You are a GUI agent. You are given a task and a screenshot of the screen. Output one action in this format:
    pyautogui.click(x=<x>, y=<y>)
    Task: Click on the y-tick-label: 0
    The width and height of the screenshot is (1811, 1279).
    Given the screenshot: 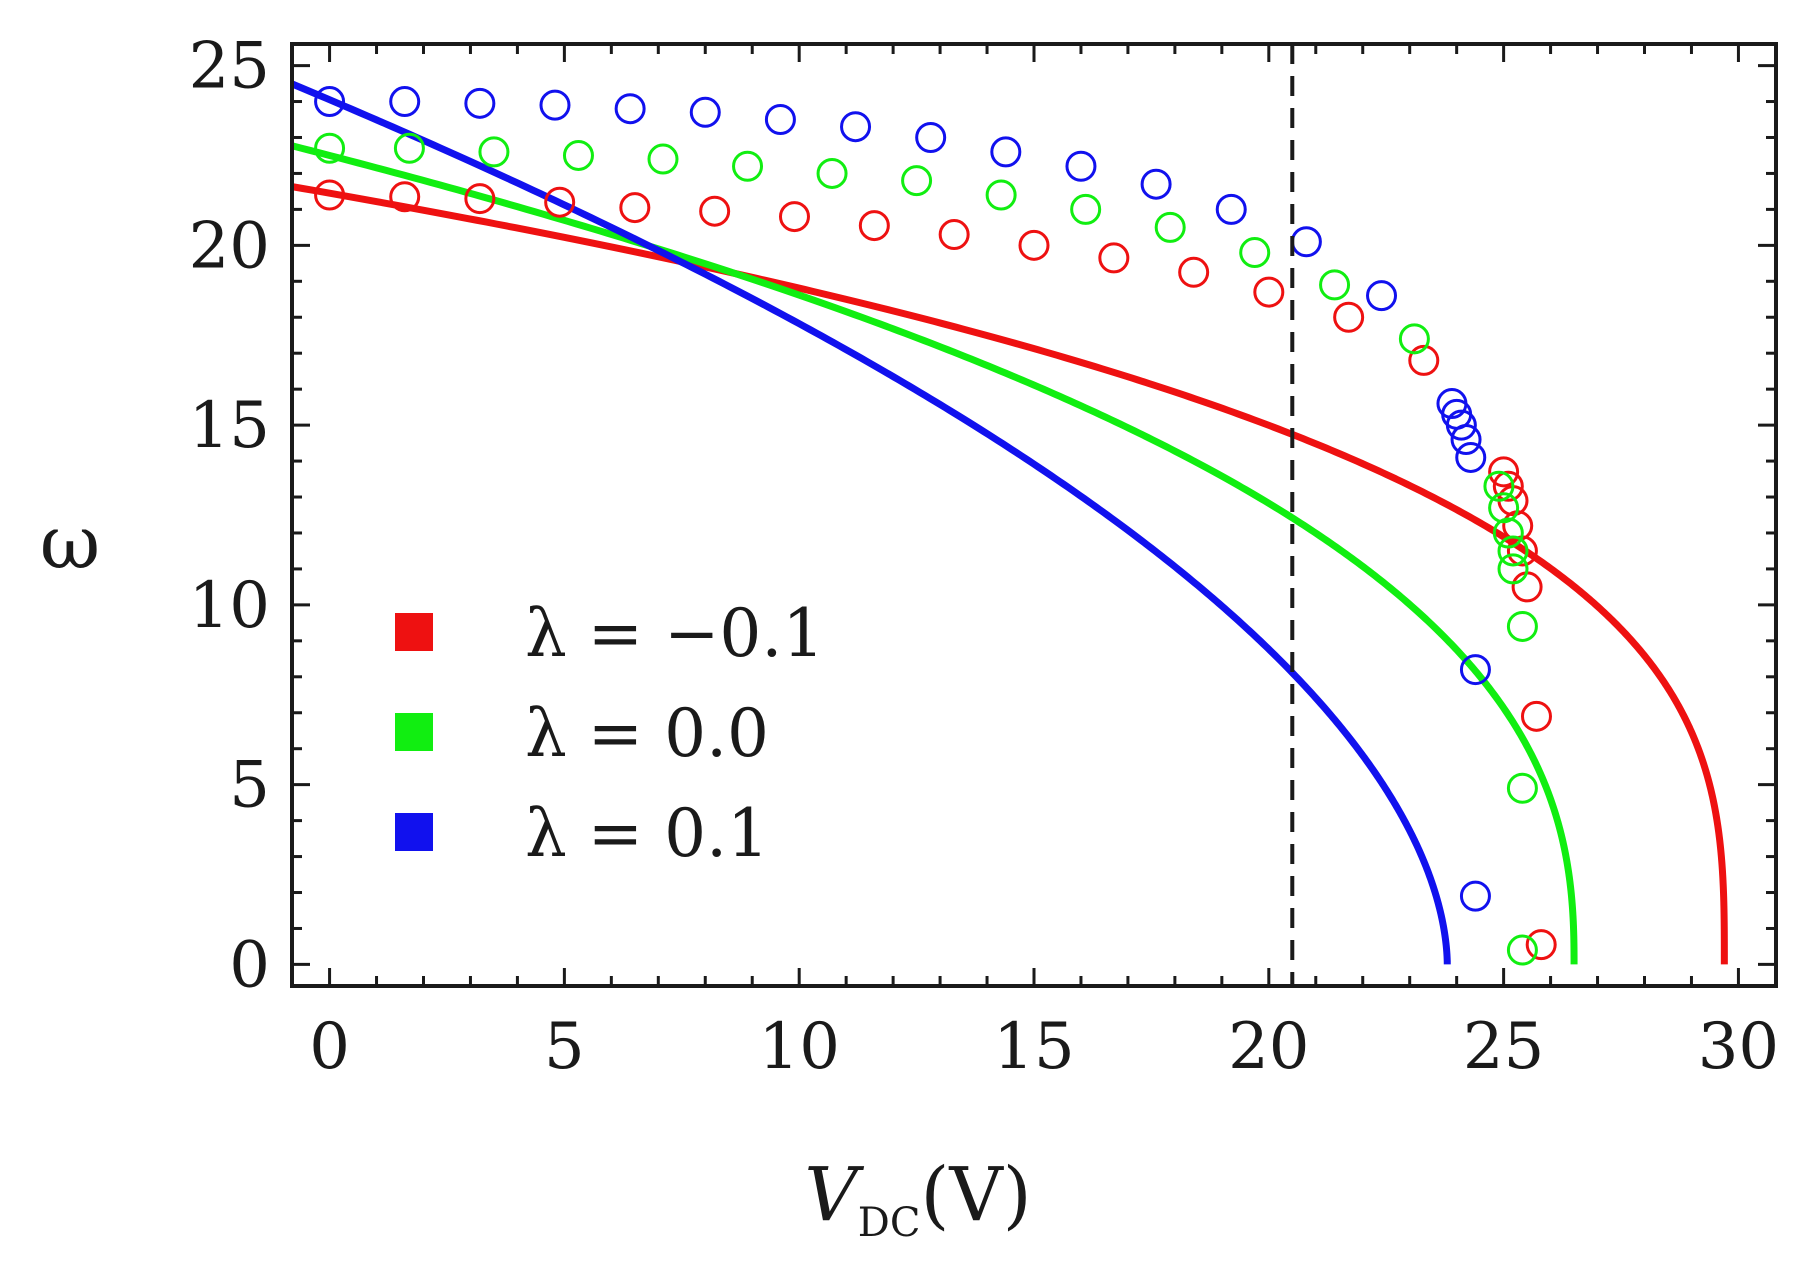 What is the action you would take?
    pyautogui.click(x=249, y=965)
    